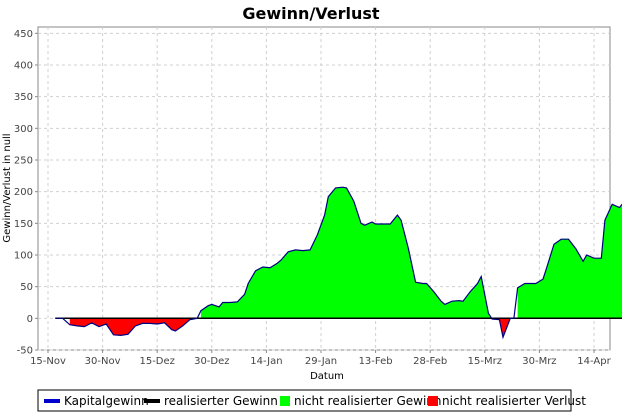 This screenshot has width=622, height=414. Describe the element at coordinates (48, 361) in the screenshot. I see `x-tick-label: 15-Nov` at that location.